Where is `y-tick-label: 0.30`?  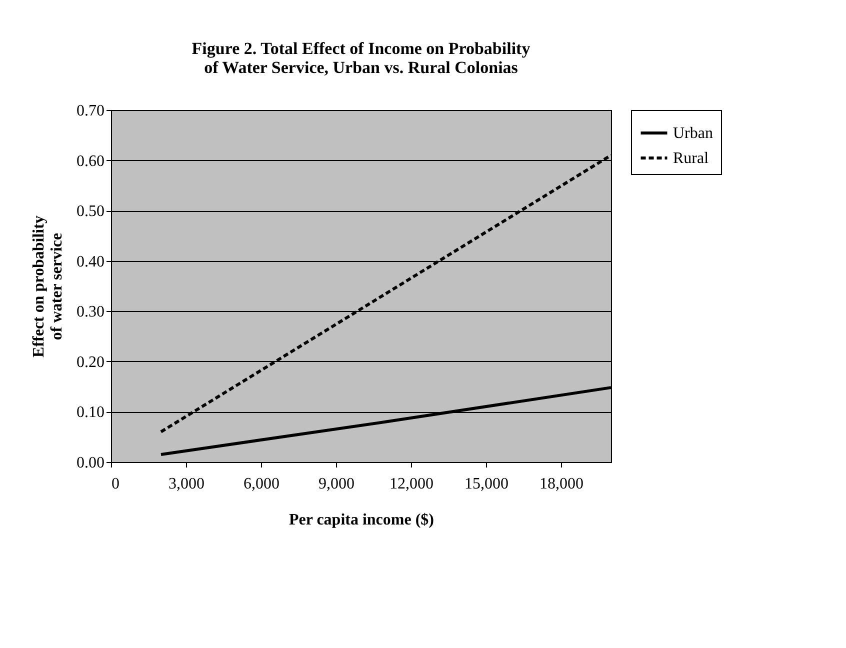 y-tick-label: 0.30 is located at coordinates (90, 312).